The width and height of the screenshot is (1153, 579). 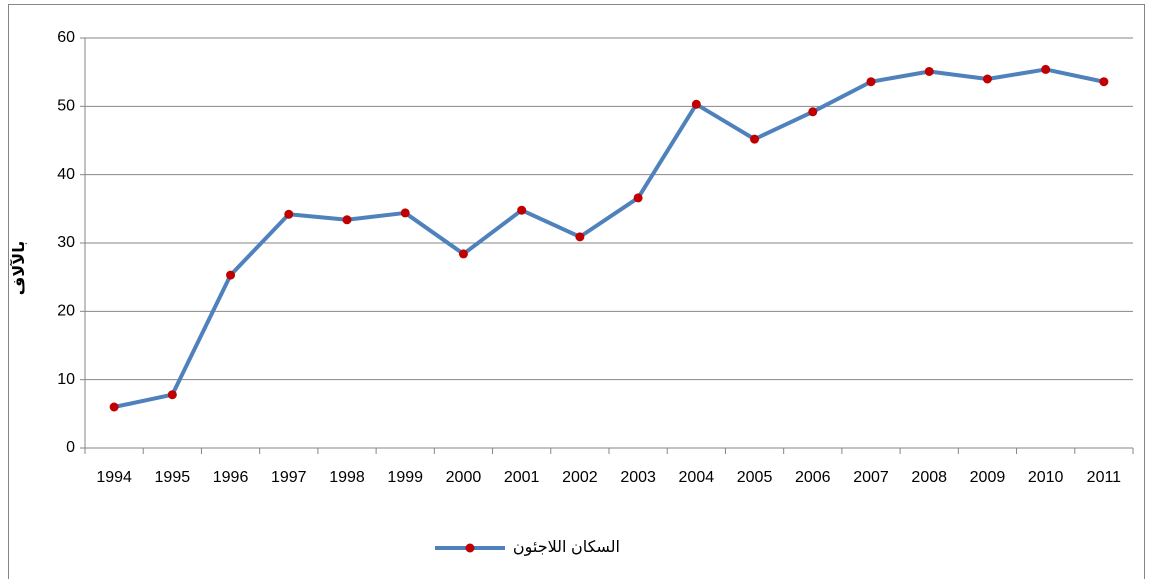 I want to click on x-tick-label: 2000, so click(x=464, y=477).